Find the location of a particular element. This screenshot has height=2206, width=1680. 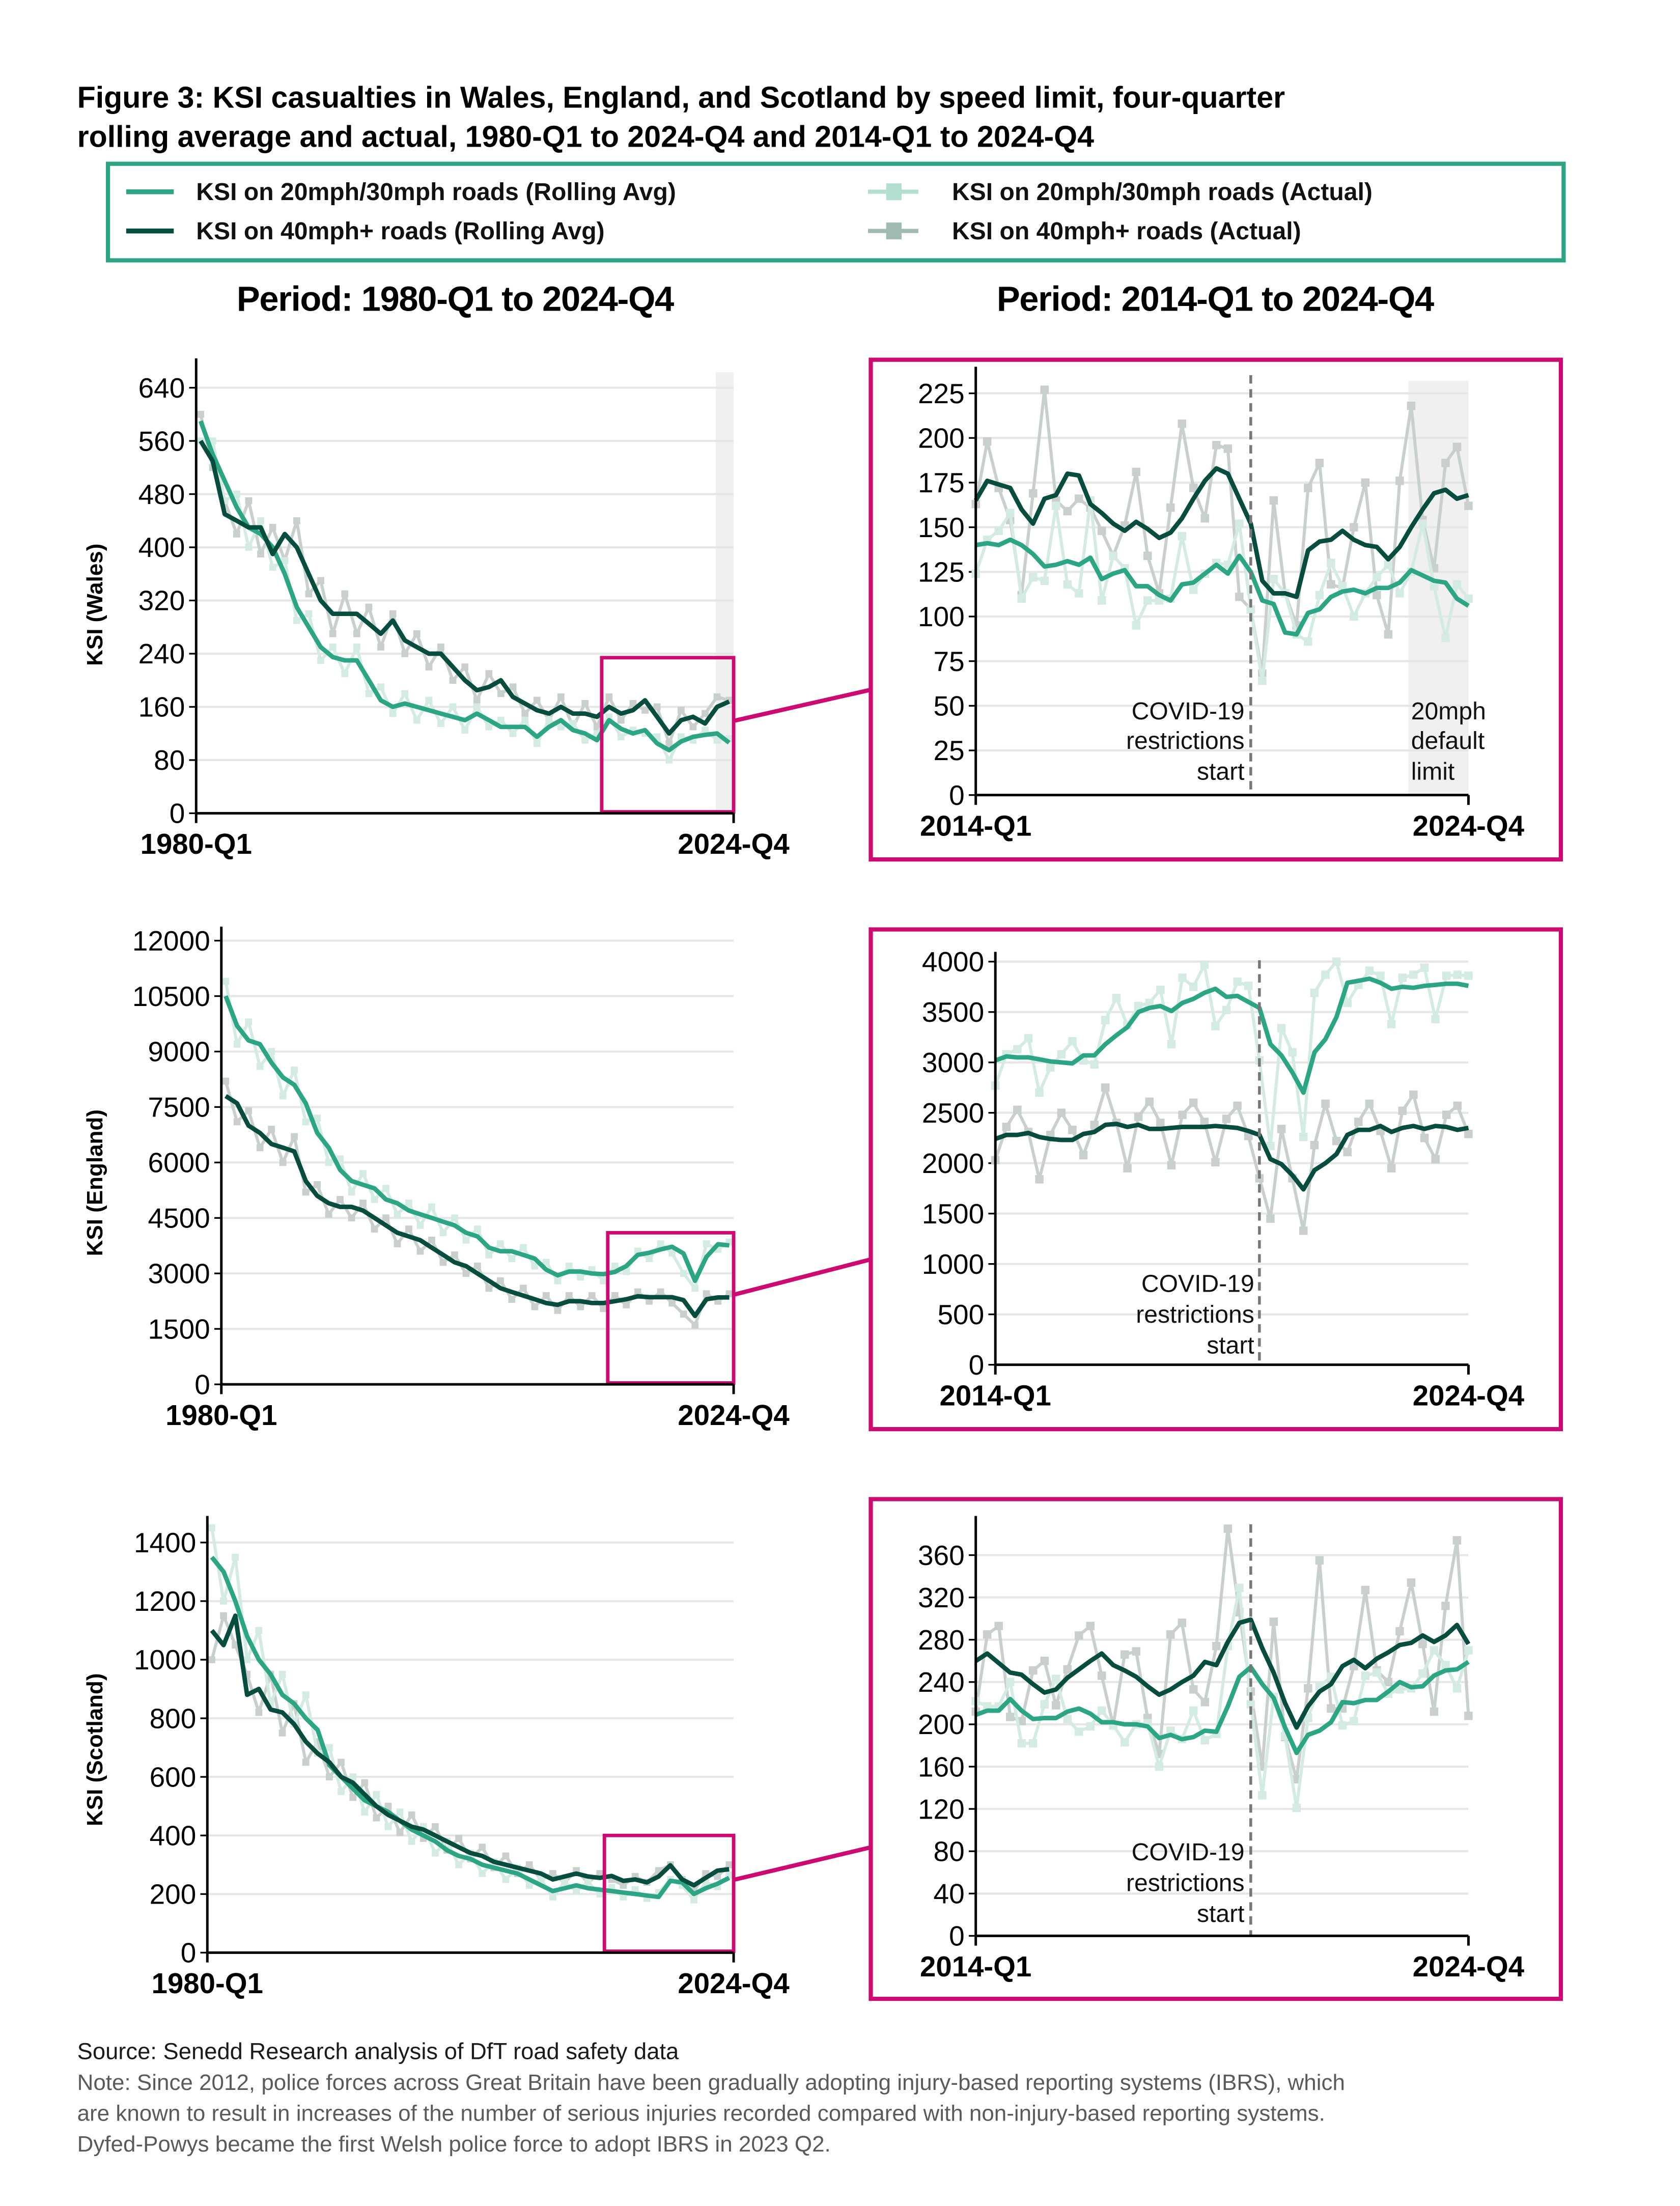

y-tick-label: 1500 is located at coordinates (179, 1329).